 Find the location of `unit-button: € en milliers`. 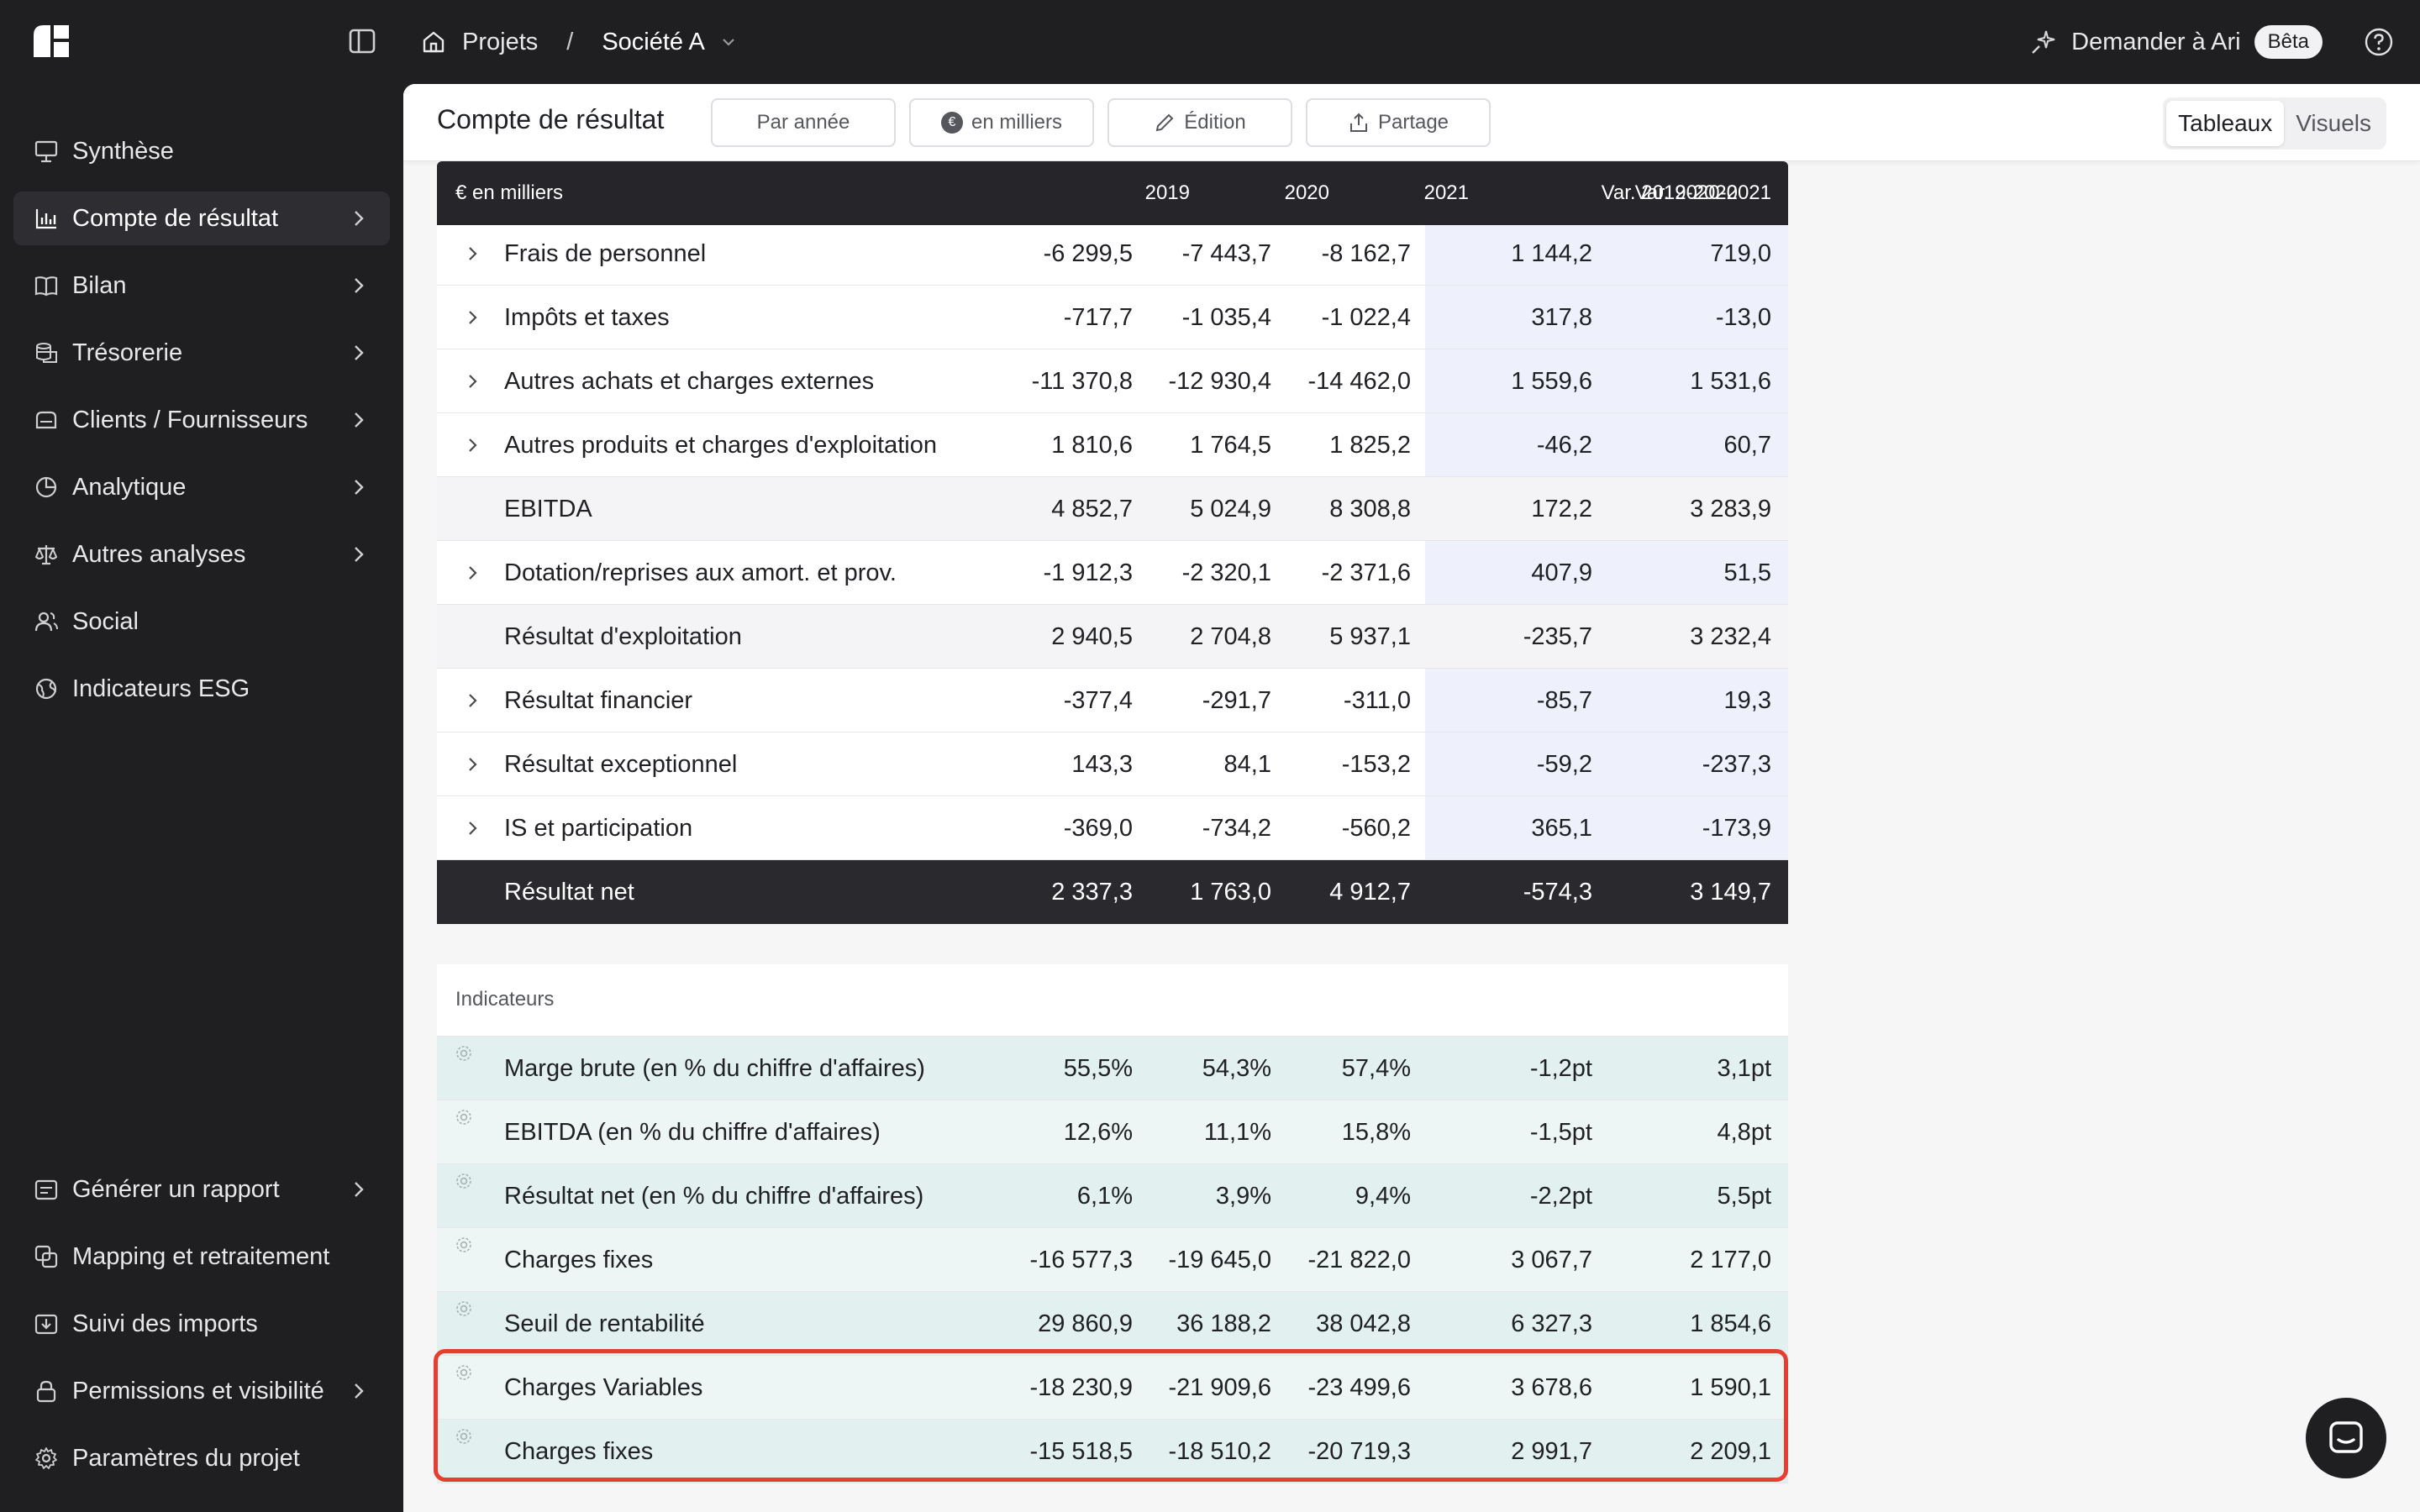

unit-button: € en milliers is located at coordinates (1001, 122).